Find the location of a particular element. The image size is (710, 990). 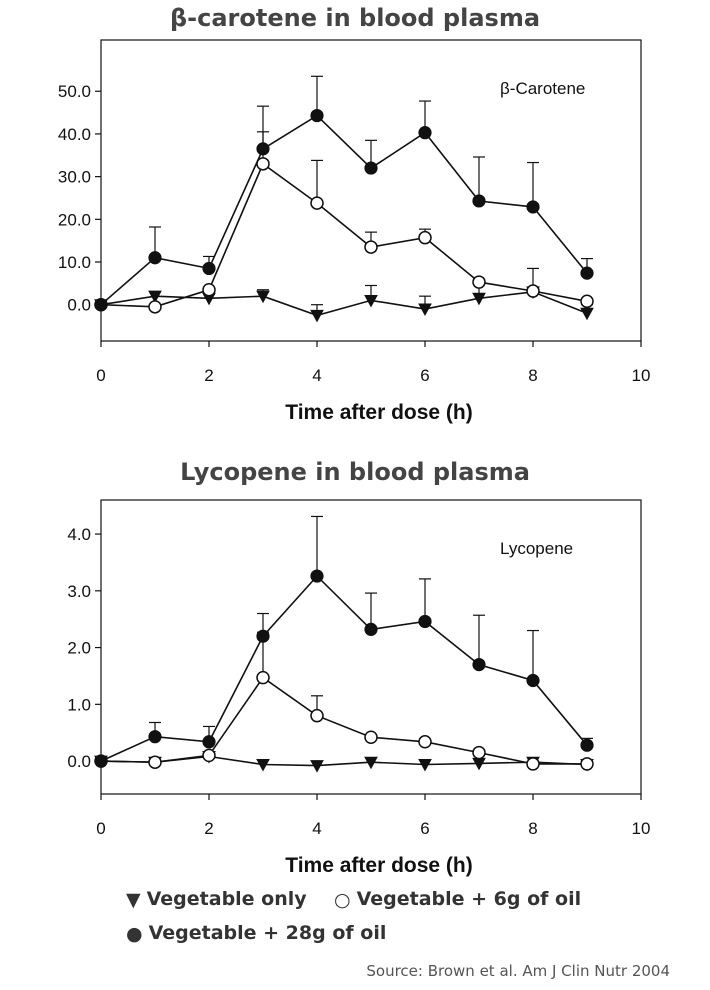

y-tick-label: 2.0 is located at coordinates (79, 648).